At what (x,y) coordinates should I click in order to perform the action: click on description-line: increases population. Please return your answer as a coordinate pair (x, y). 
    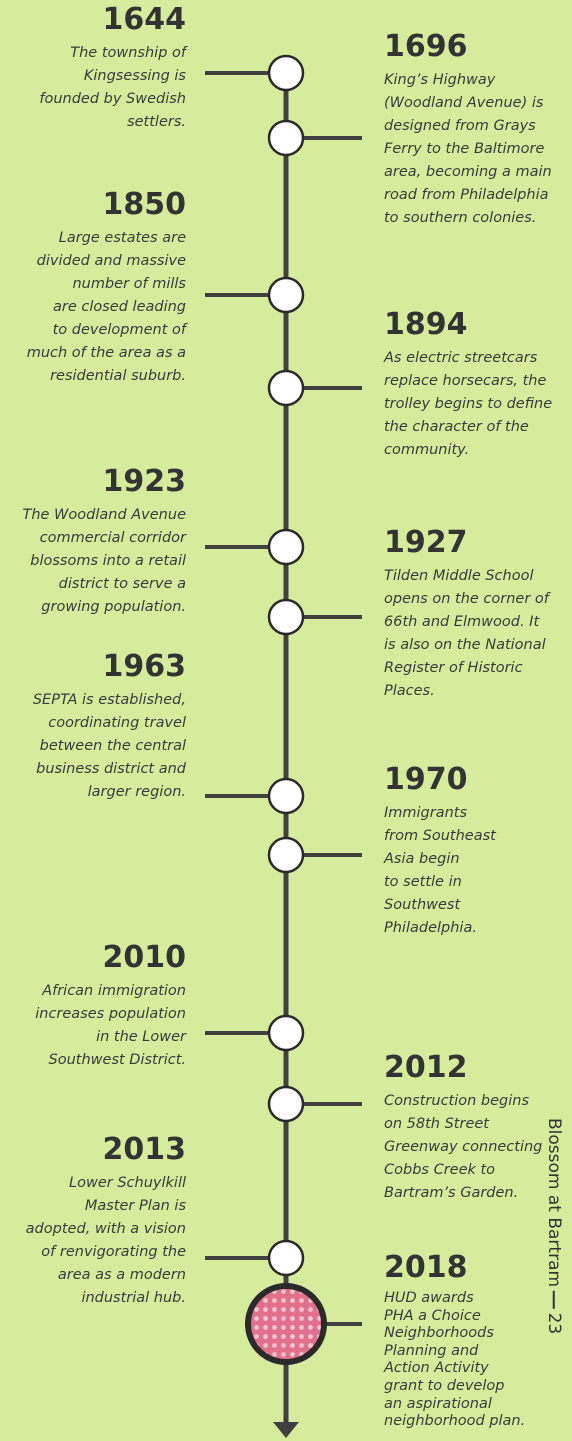
    Looking at the image, I should click on (110, 1014).